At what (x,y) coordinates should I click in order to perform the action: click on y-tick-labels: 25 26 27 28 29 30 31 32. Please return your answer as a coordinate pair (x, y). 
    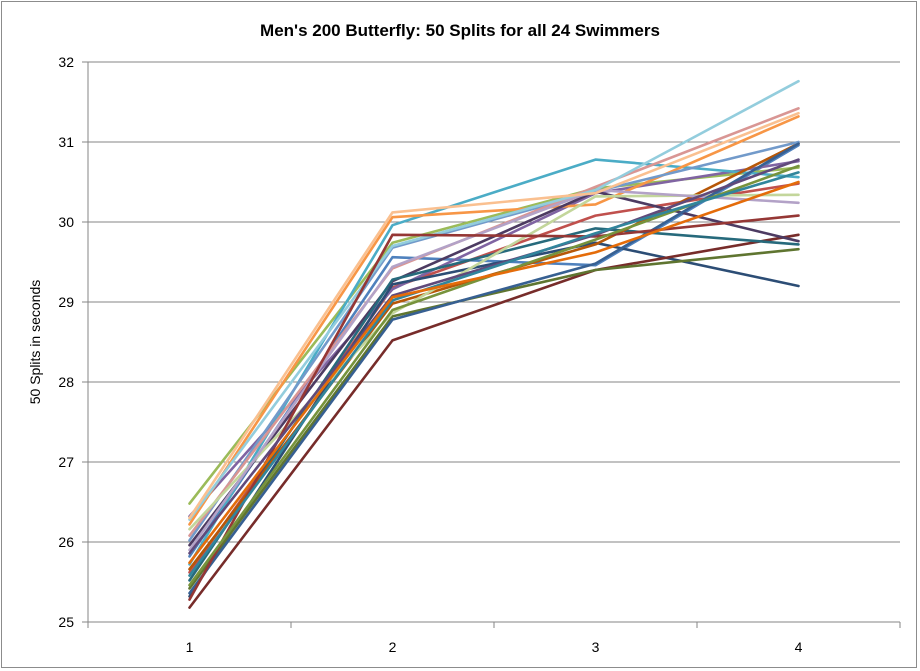
    Looking at the image, I should click on (66, 342).